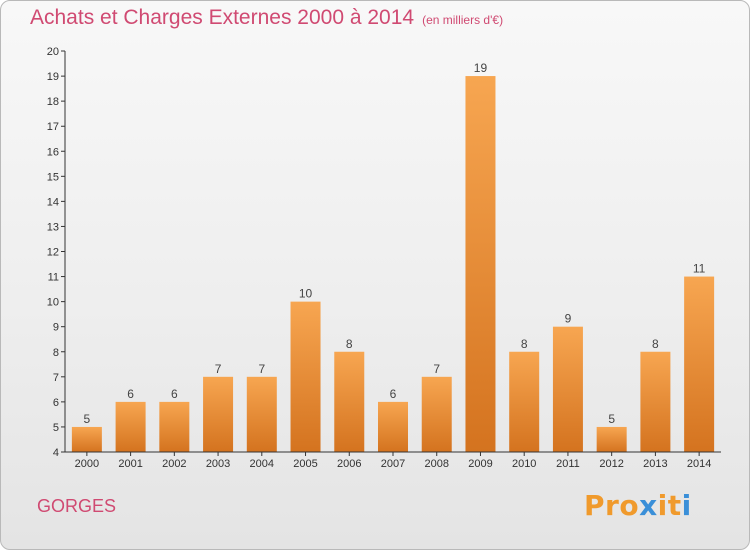 The width and height of the screenshot is (750, 550). Describe the element at coordinates (306, 294) in the screenshot. I see `data-label-2005: 10` at that location.